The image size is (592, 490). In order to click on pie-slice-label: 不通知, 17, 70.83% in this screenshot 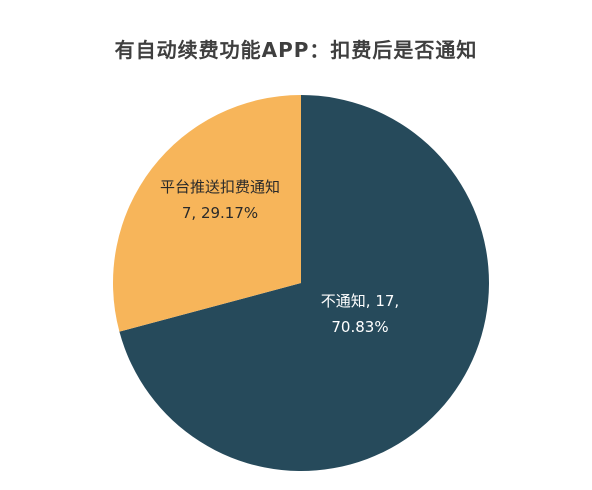, I will do `click(360, 314)`.